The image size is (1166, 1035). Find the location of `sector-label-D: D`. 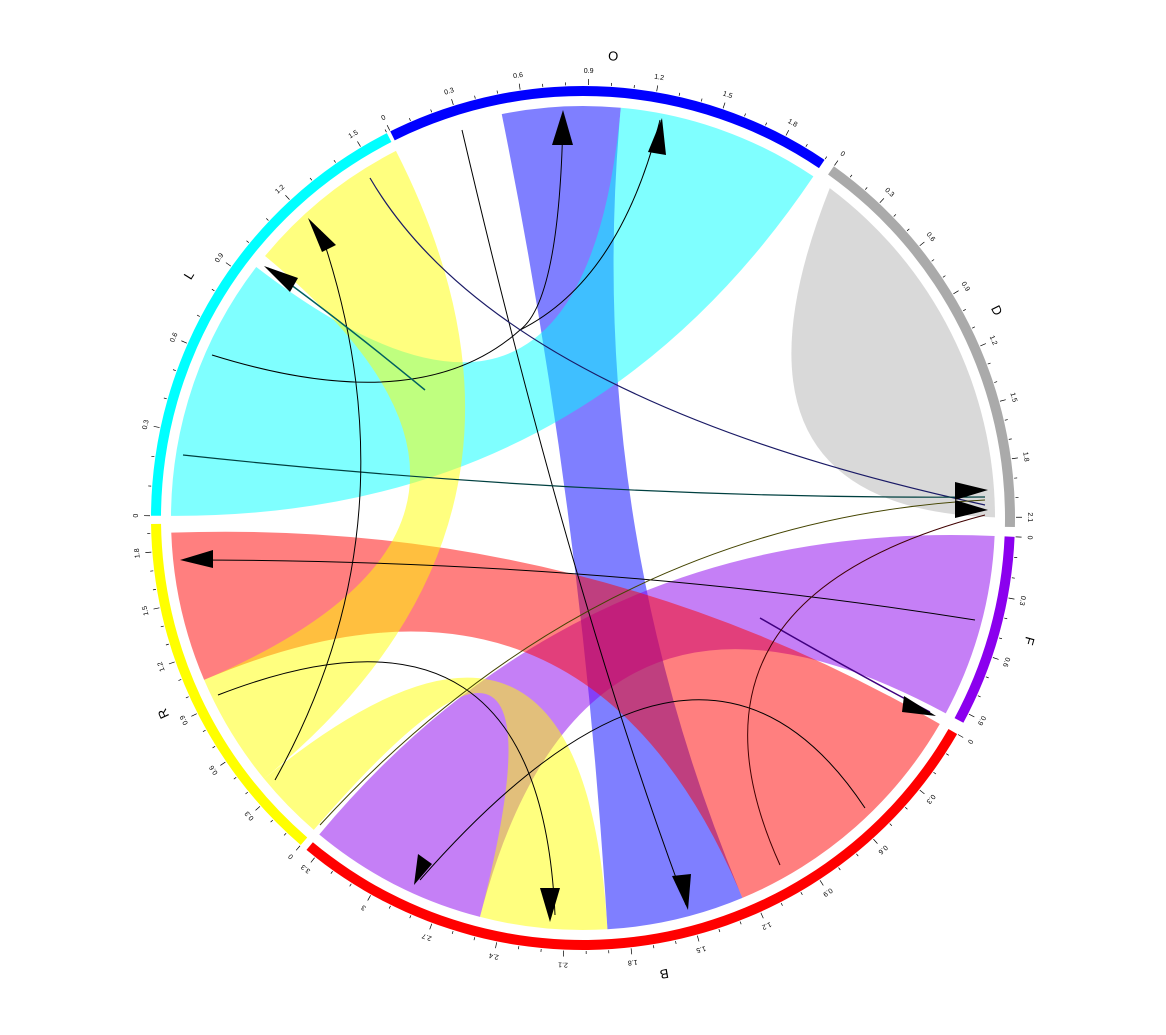

sector-label-D: D is located at coordinates (997, 310).